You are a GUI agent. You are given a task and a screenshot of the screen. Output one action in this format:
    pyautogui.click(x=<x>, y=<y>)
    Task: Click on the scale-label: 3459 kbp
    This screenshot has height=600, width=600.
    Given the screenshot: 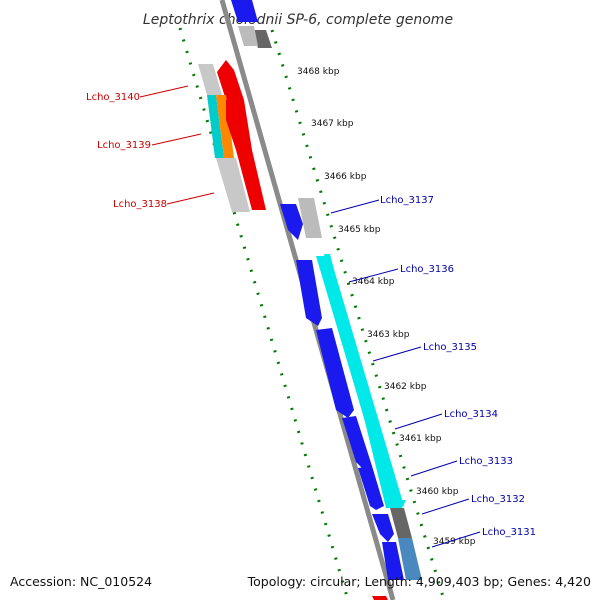 What is the action you would take?
    pyautogui.click(x=454, y=542)
    